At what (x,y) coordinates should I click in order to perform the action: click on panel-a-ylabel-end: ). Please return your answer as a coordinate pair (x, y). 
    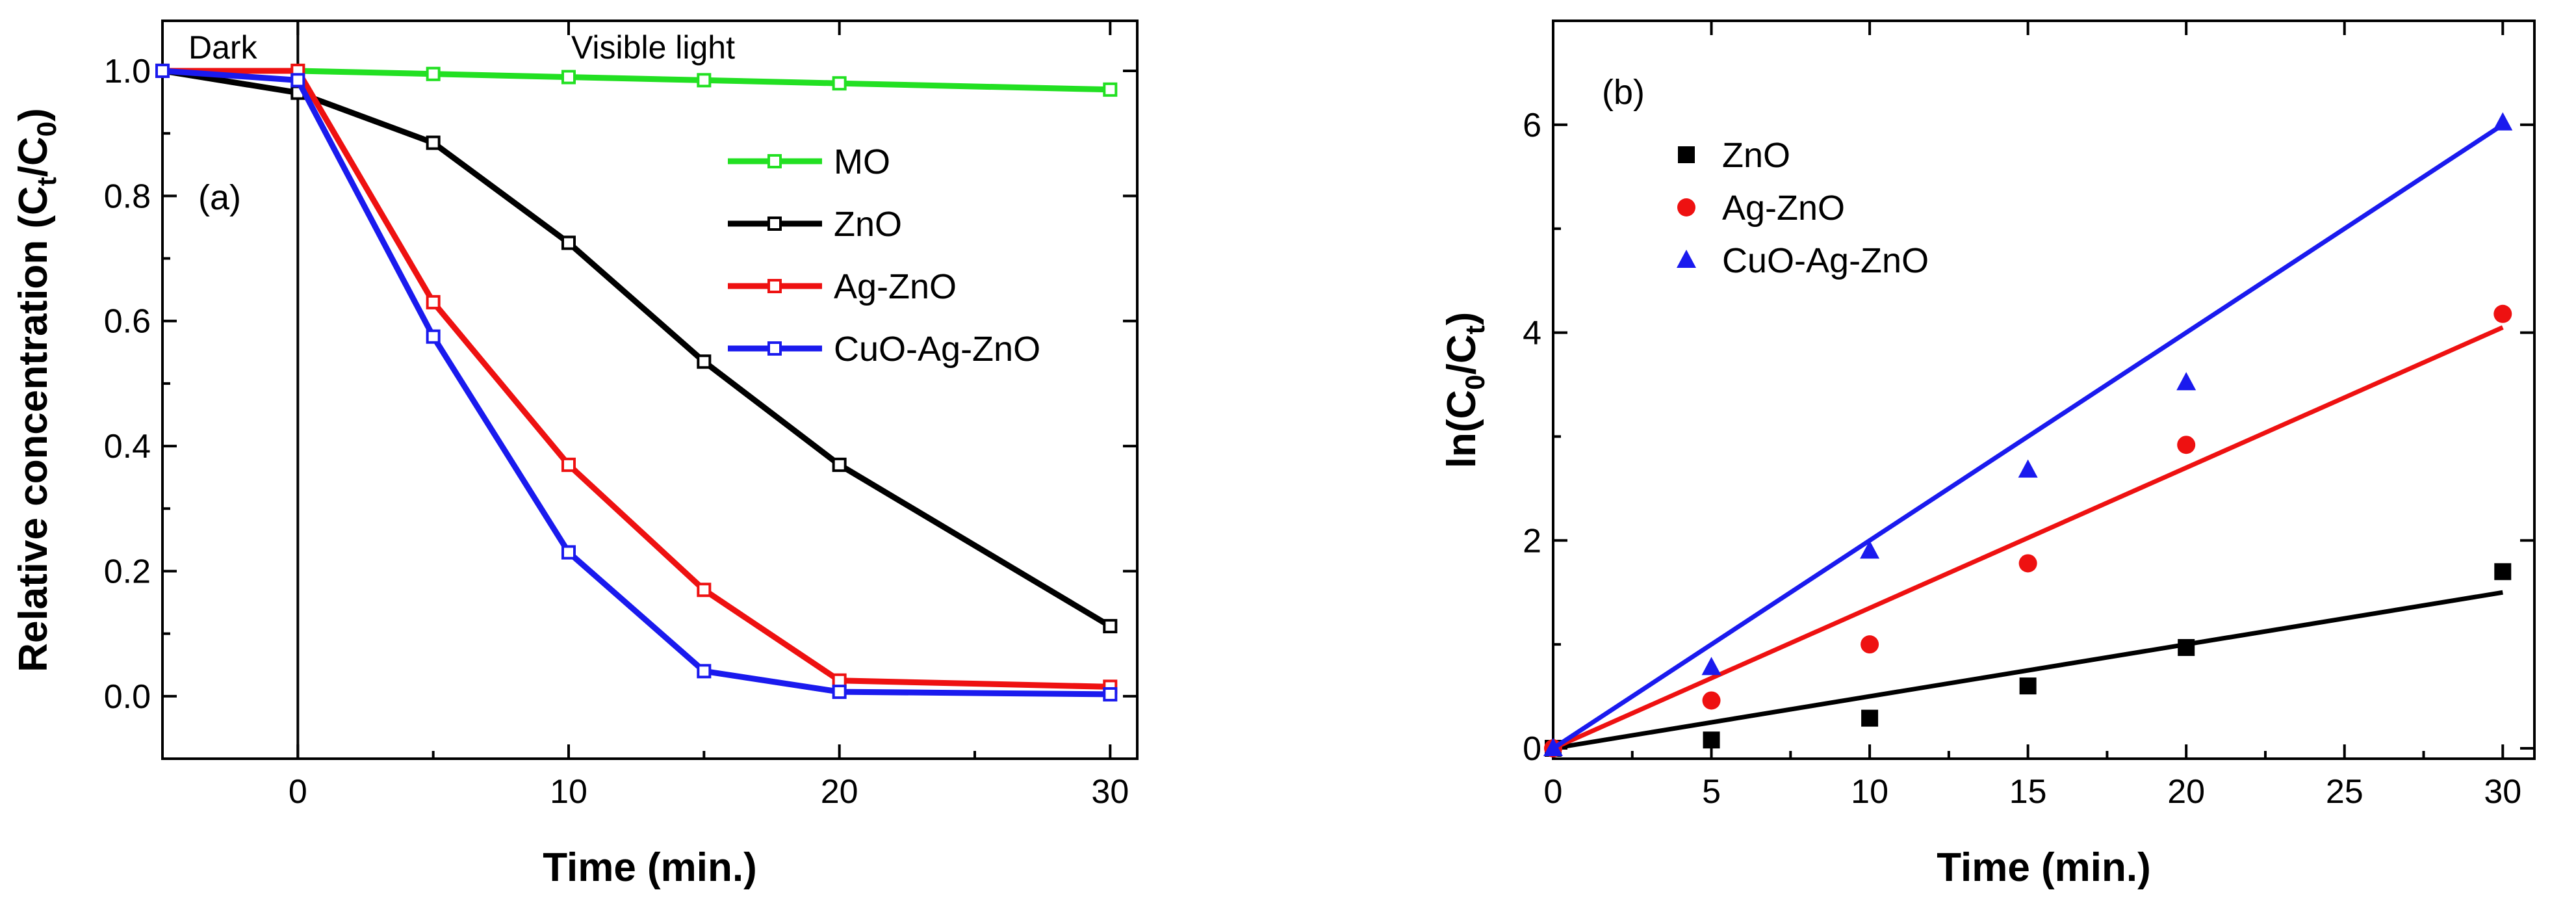
    Looking at the image, I should click on (33, 115).